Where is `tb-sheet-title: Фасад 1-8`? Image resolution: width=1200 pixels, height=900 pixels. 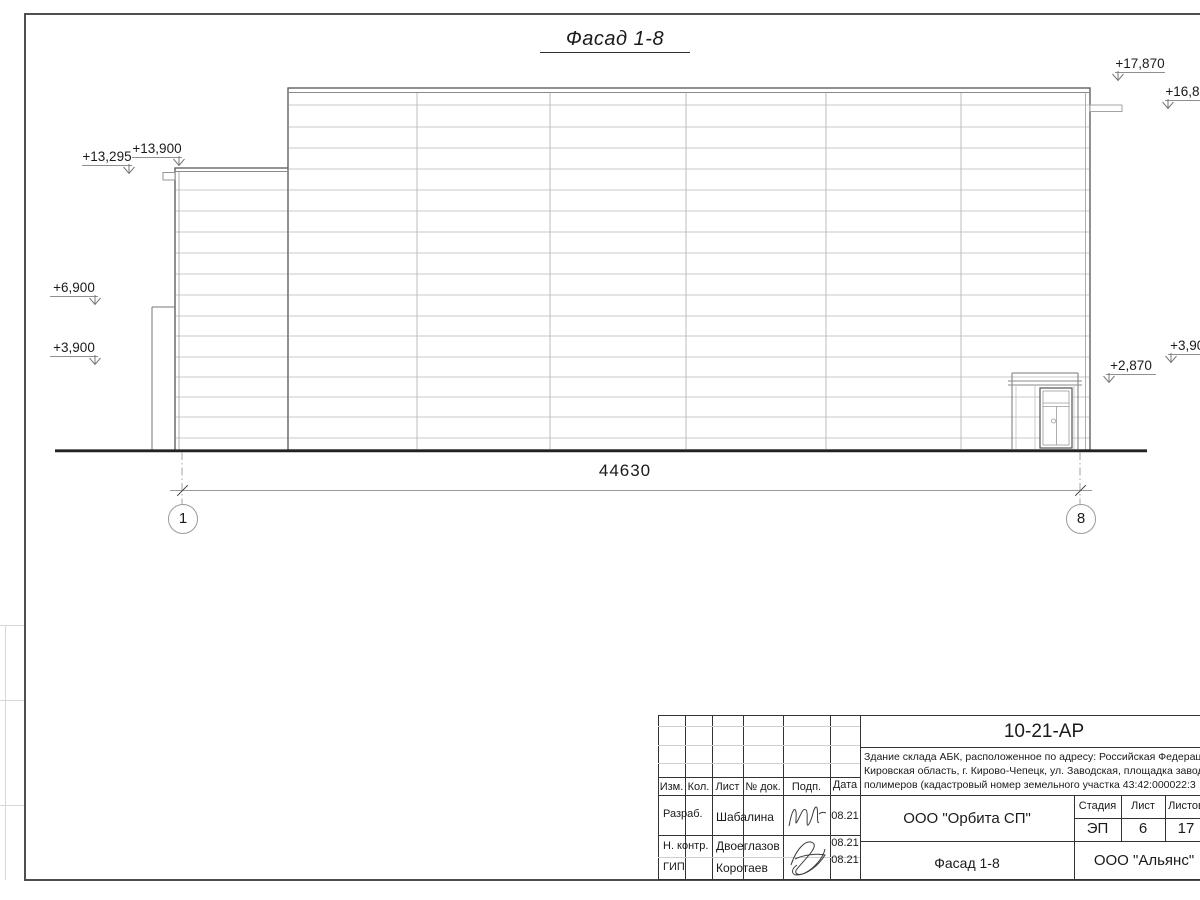 tb-sheet-title: Фасад 1-8 is located at coordinates (967, 863).